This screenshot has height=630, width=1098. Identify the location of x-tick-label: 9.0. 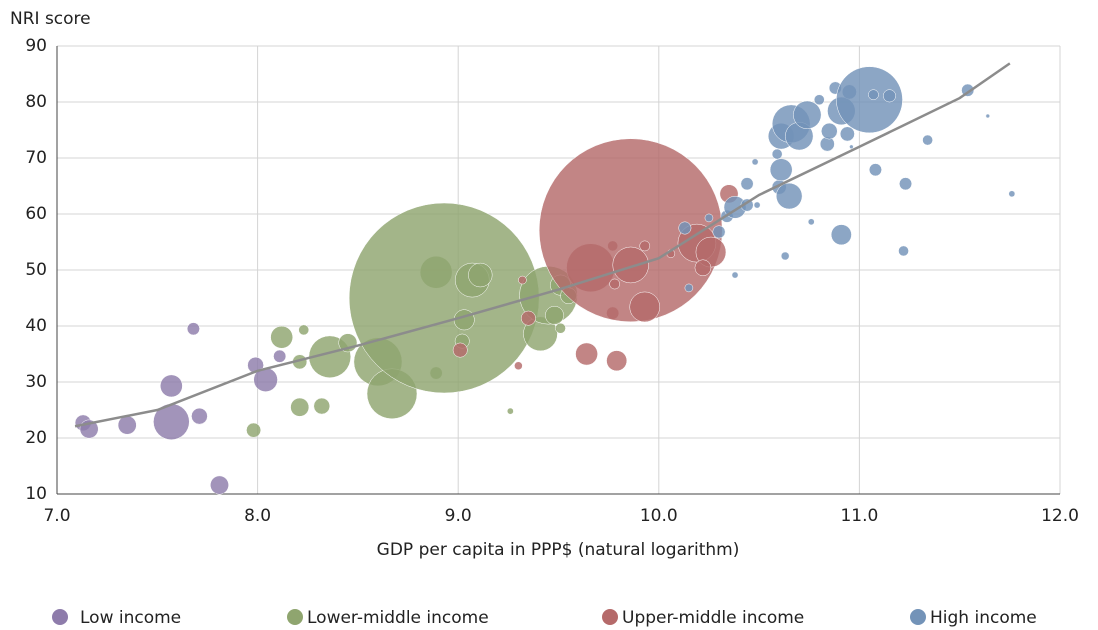
(458, 516).